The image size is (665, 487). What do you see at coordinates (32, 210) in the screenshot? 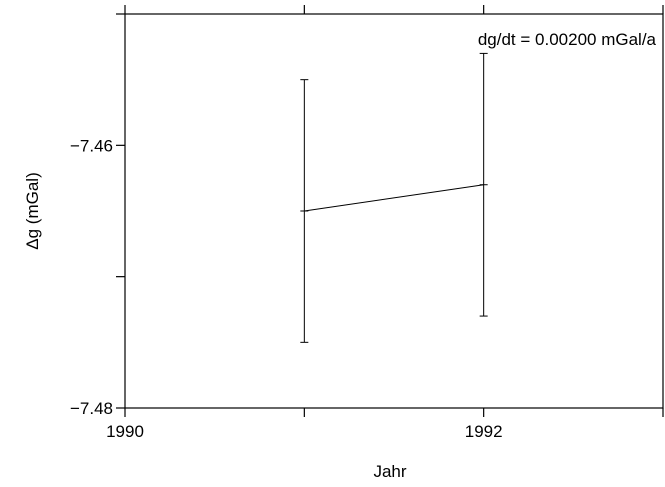
I see `y-axis-label: Δg (mGal)` at bounding box center [32, 210].